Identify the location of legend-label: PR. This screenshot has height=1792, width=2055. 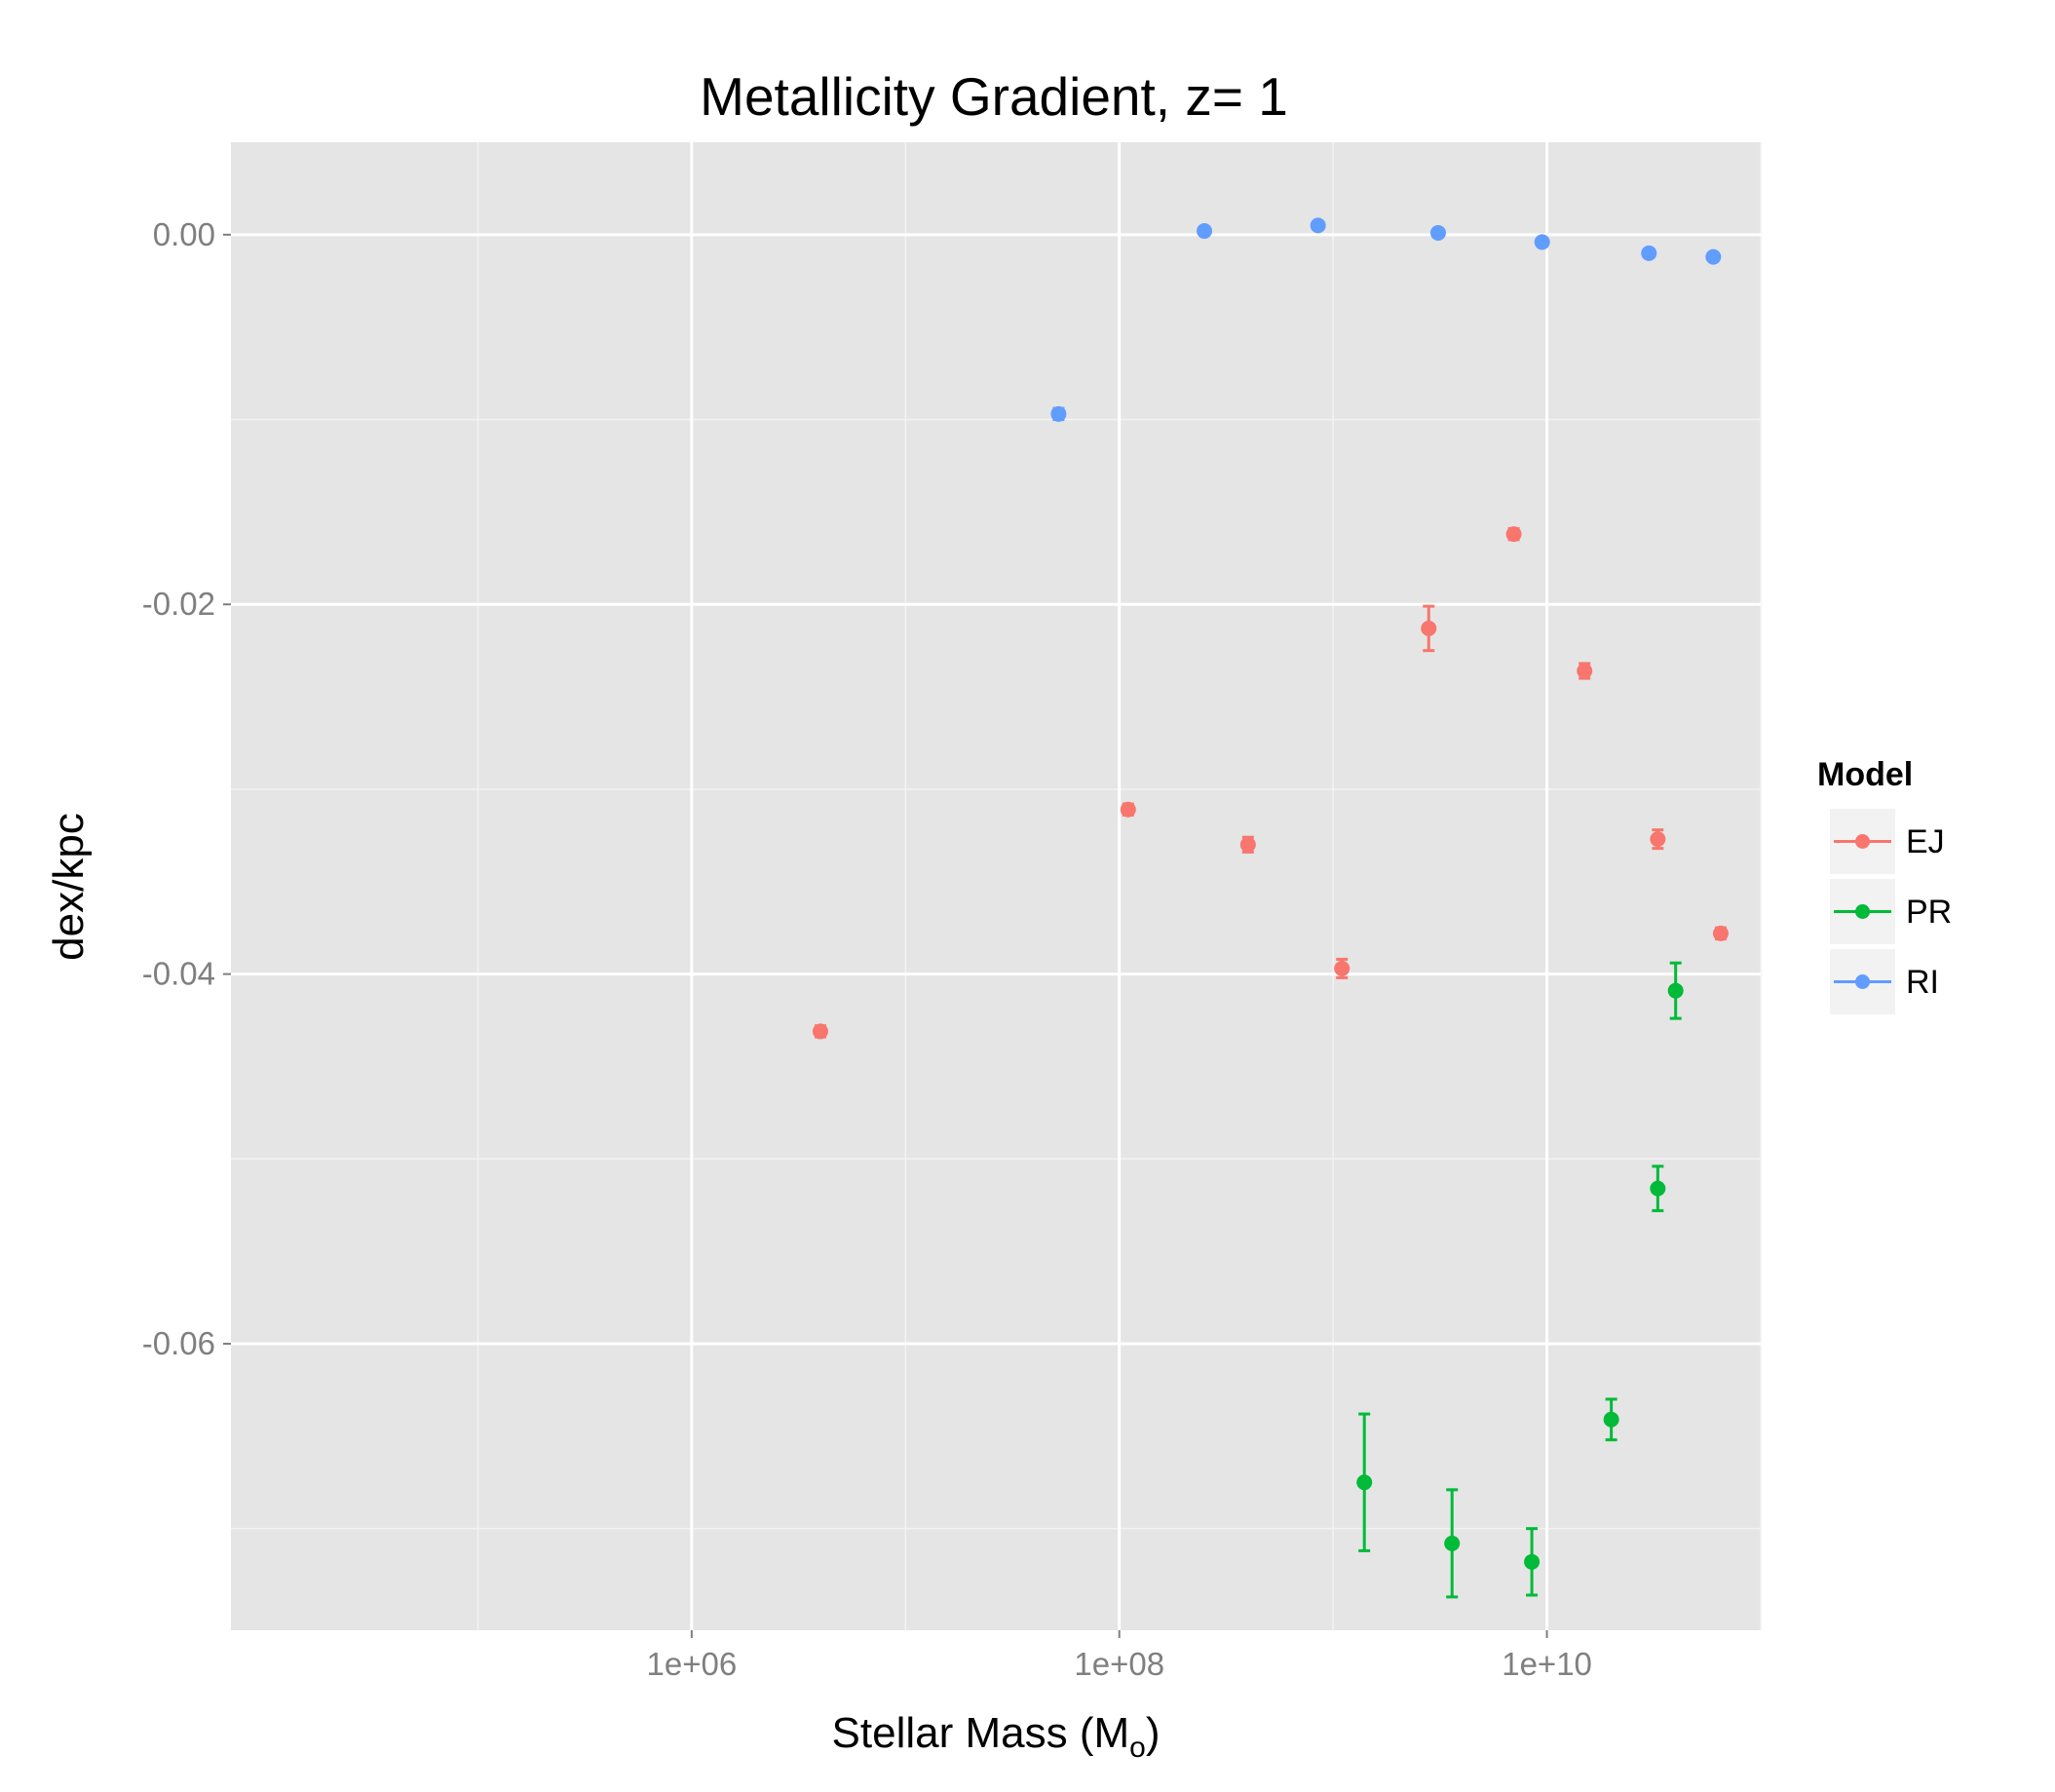
(1929, 912).